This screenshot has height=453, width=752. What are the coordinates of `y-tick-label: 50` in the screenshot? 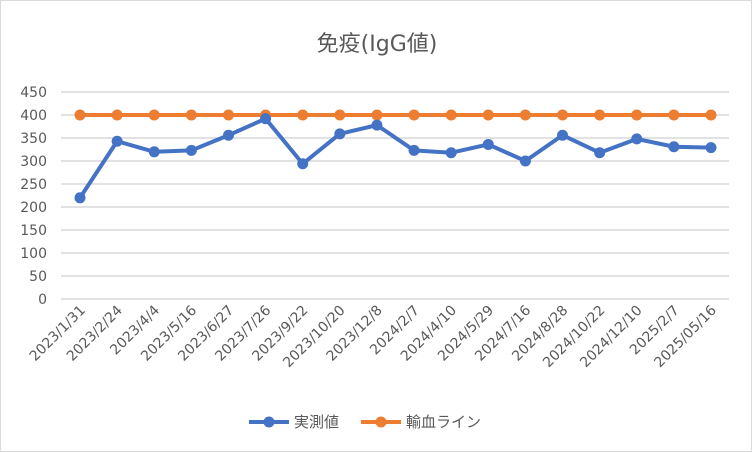 It's located at (38, 277).